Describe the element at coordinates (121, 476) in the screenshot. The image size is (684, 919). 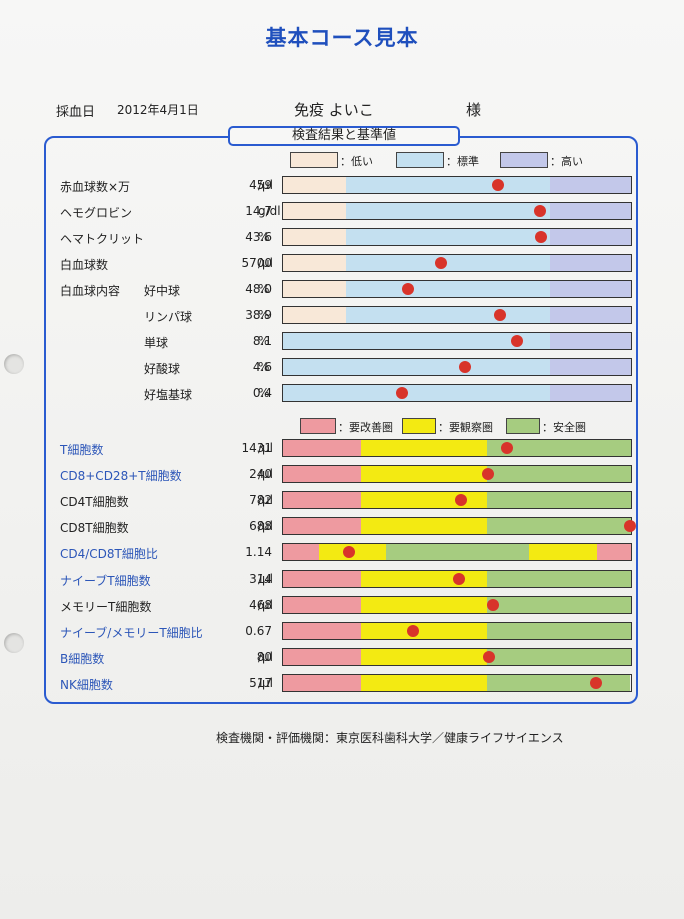
I see `test-name: CD8+CD28+T細胞数` at that location.